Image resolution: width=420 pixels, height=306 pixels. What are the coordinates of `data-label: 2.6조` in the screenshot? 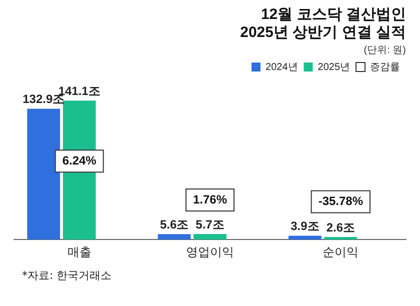 It's located at (341, 227).